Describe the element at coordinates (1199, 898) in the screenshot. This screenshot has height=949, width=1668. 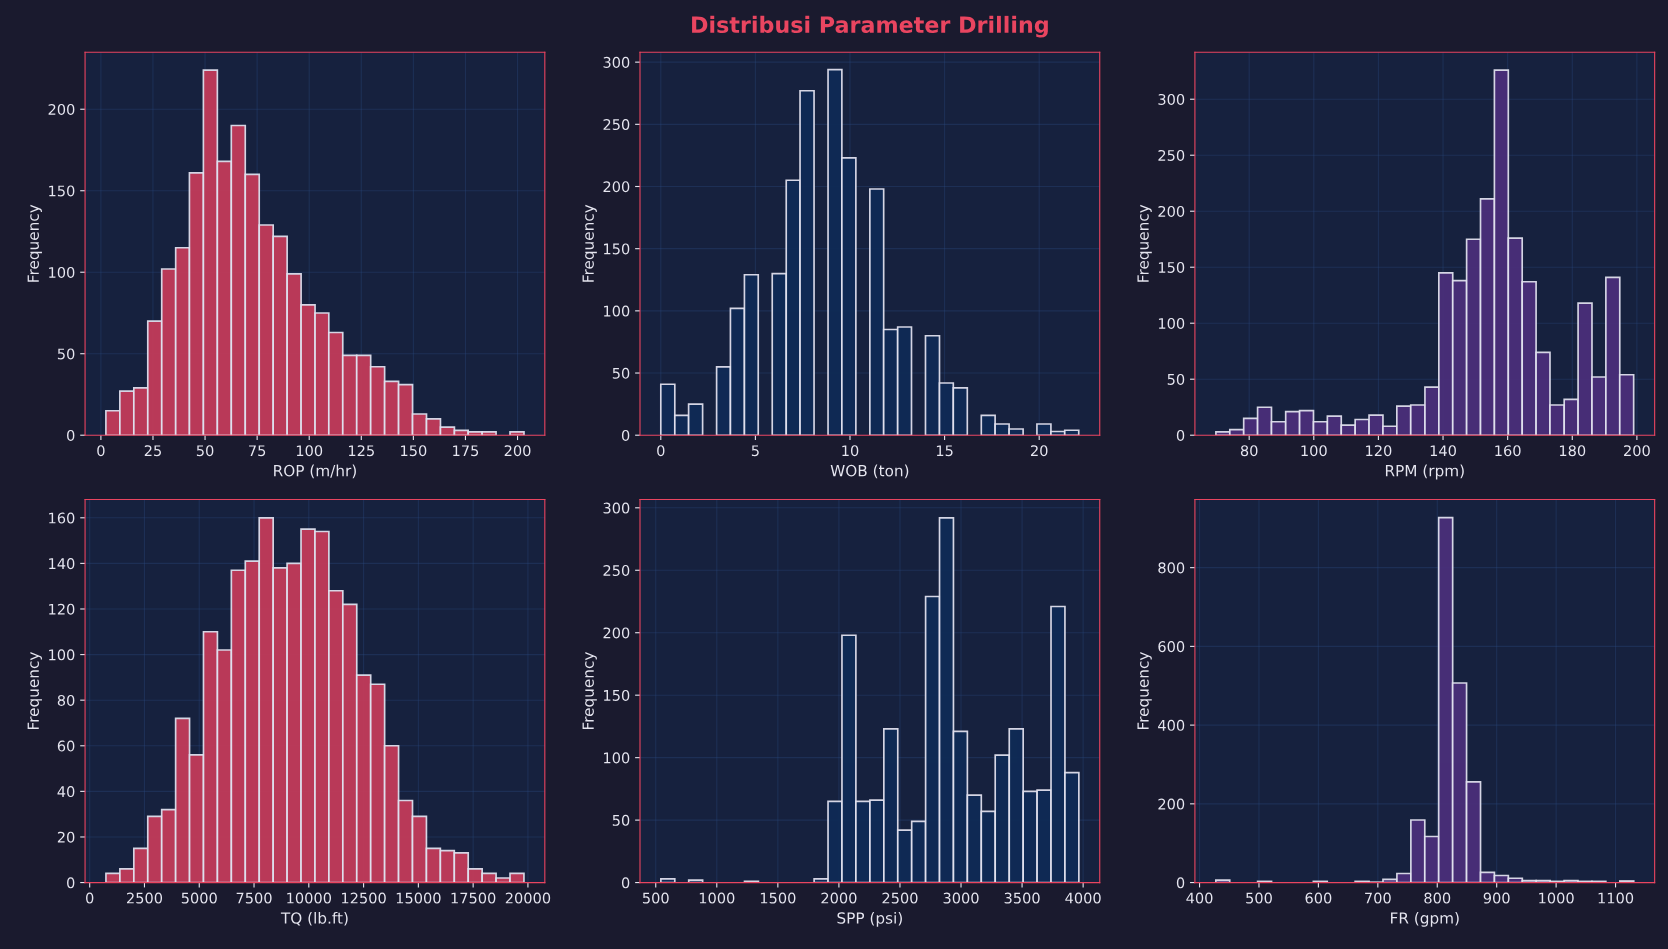
I see `x-tick-label: 400` at that location.